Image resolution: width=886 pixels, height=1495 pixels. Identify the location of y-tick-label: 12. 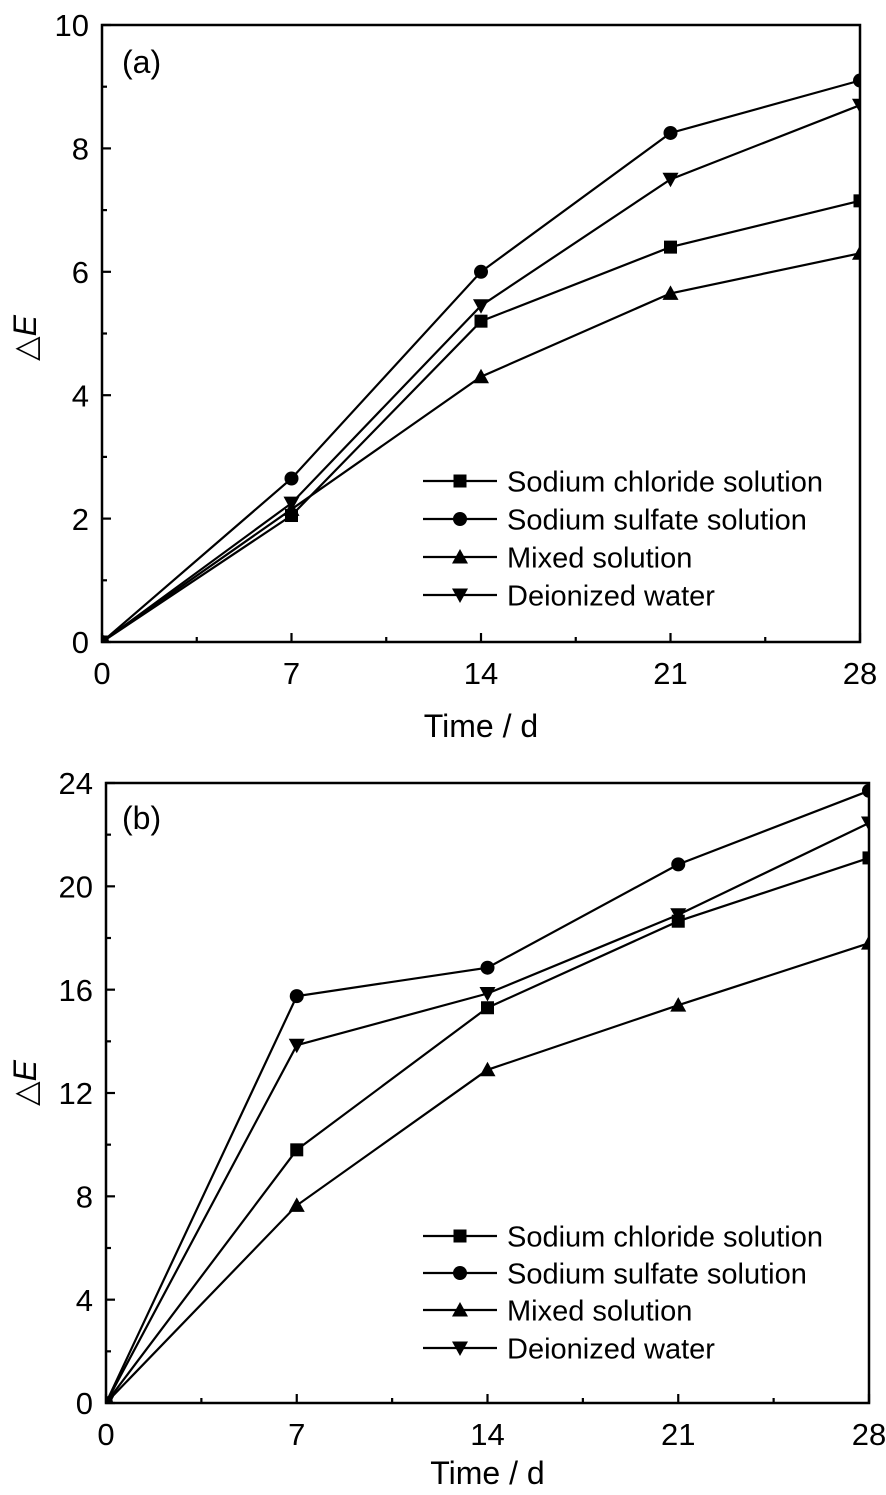
(76, 1093).